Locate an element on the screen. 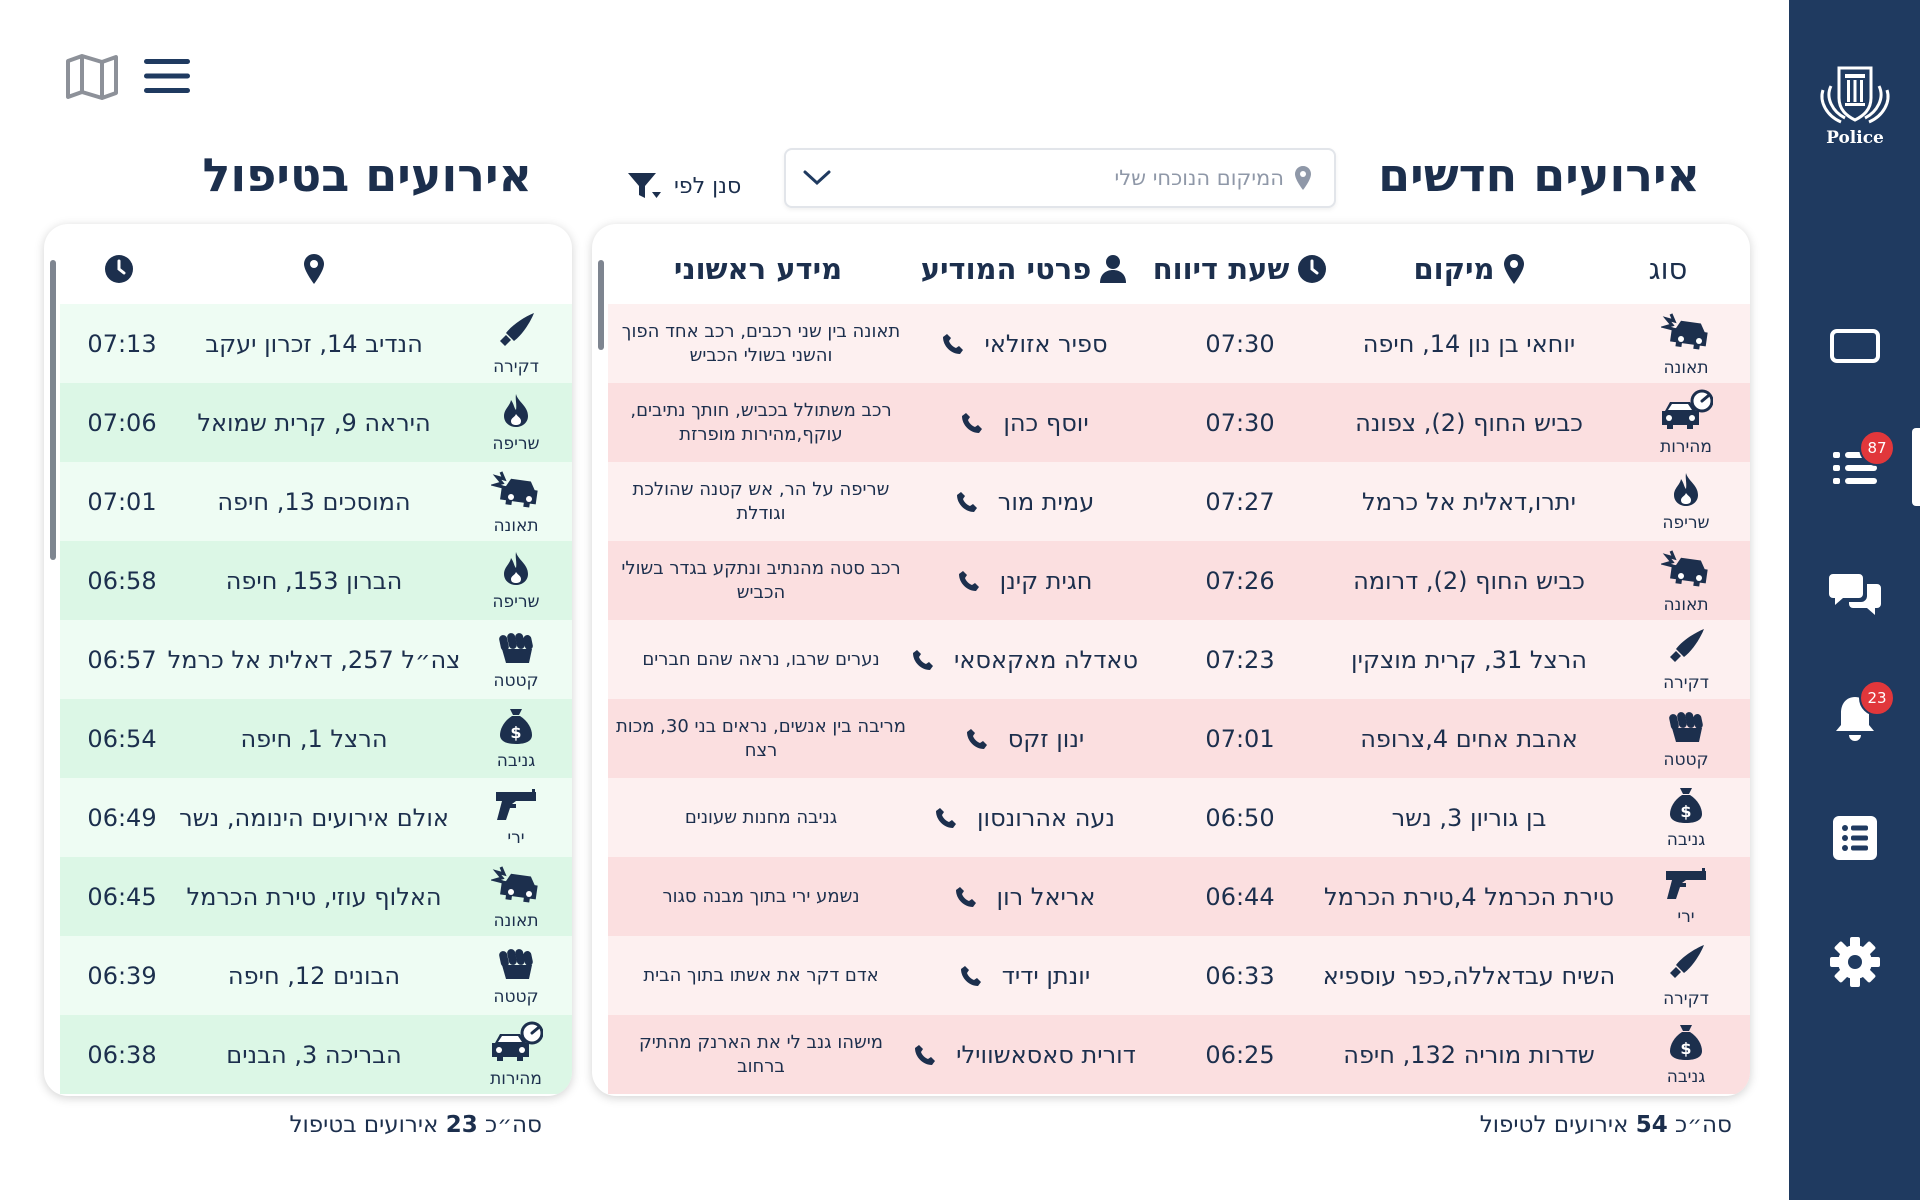 The width and height of the screenshot is (1920, 1200). money-bag-icon: $ is located at coordinates (1686, 807).